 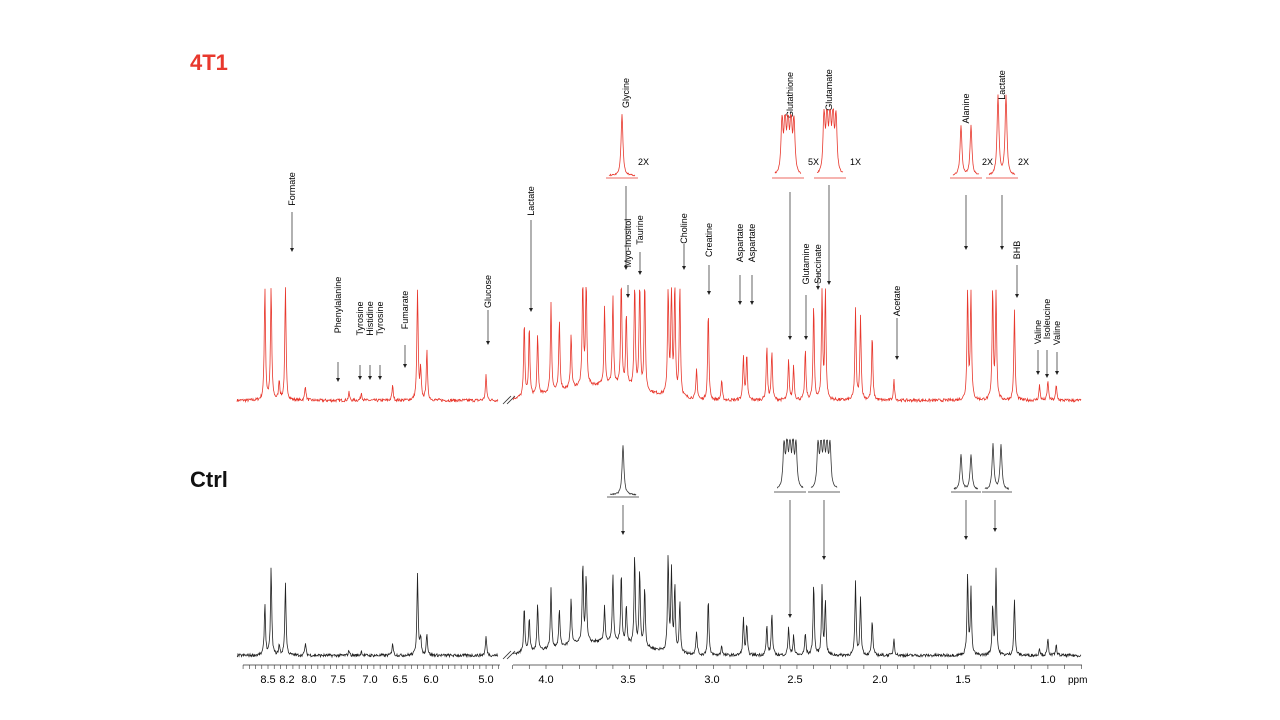 I want to click on tick-label: 7.5, so click(x=337, y=680).